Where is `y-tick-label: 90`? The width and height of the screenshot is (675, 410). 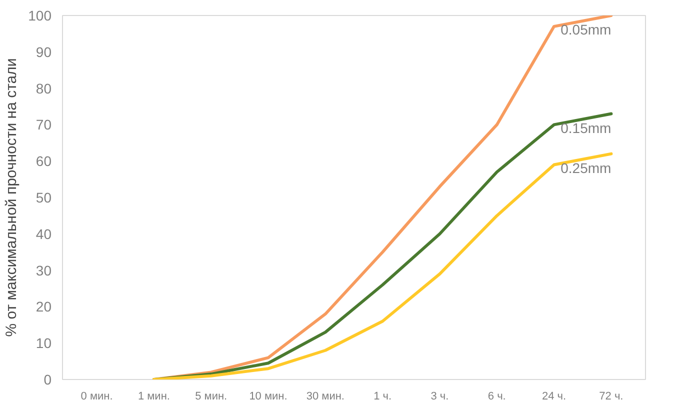 y-tick-label: 90 is located at coordinates (44, 52).